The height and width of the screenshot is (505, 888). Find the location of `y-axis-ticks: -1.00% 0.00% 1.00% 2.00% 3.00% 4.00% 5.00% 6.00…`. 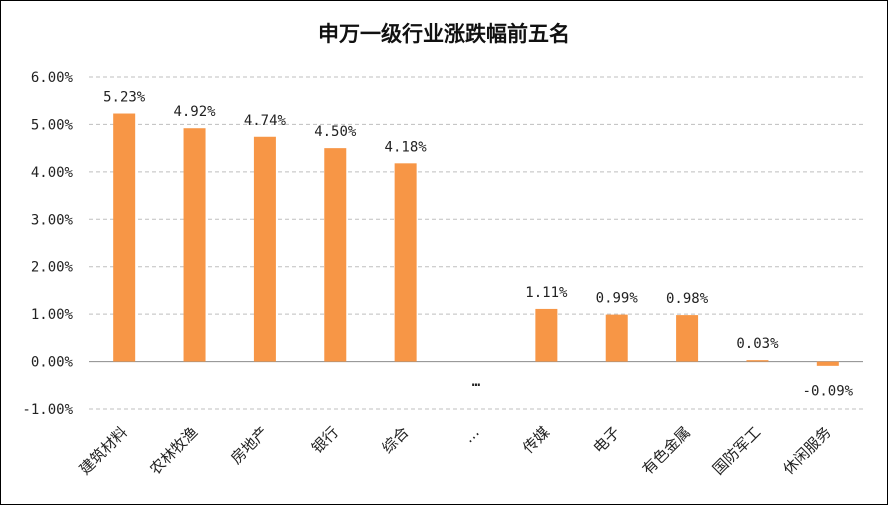

y-axis-ticks: -1.00% 0.00% 1.00% 2.00% 3.00% 4.00% 5.00% 6.00… is located at coordinates (47, 244).